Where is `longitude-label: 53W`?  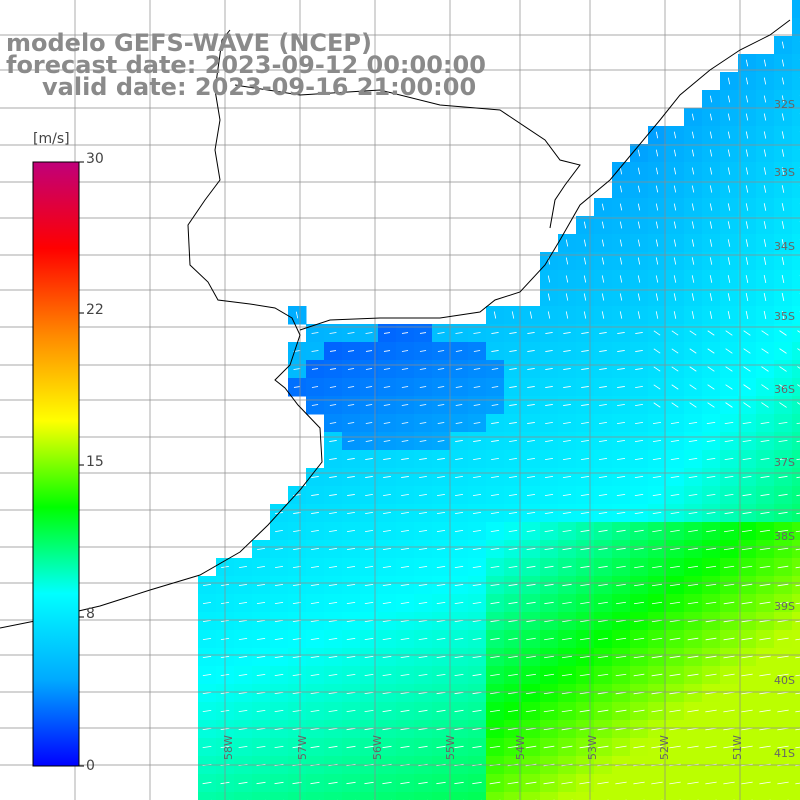 longitude-label: 53W is located at coordinates (592, 747).